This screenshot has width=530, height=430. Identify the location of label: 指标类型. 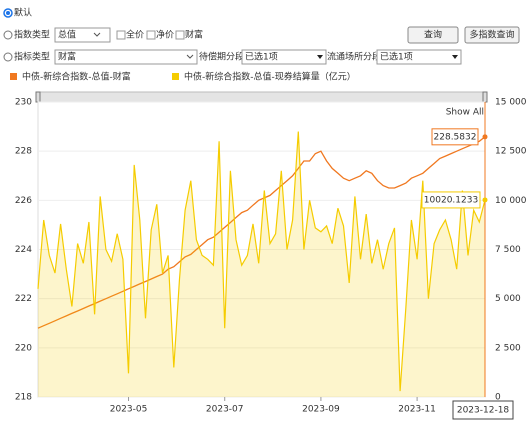
(32, 57).